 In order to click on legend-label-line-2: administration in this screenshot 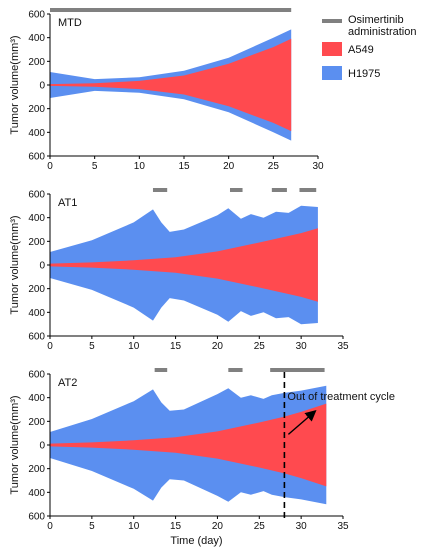, I will do `click(382, 32)`.